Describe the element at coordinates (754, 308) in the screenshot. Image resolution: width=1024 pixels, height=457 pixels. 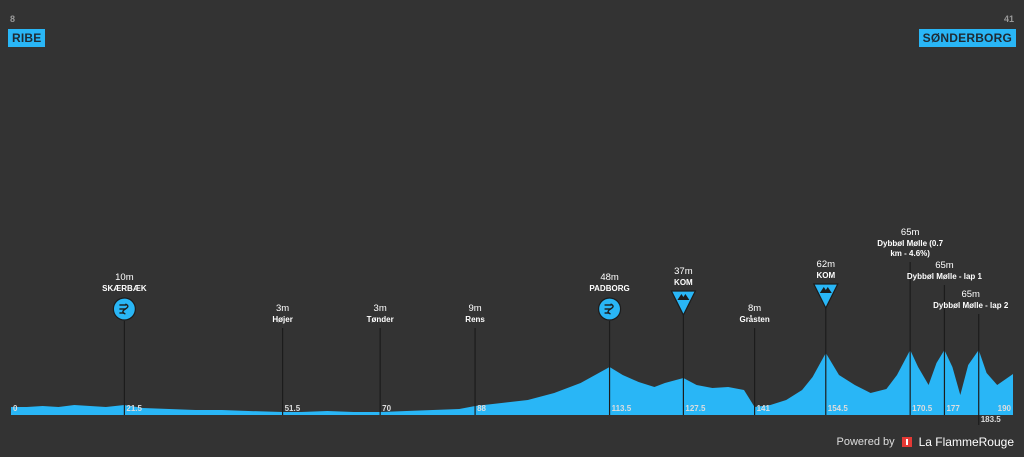
I see `point-altitude-label: 8m` at that location.